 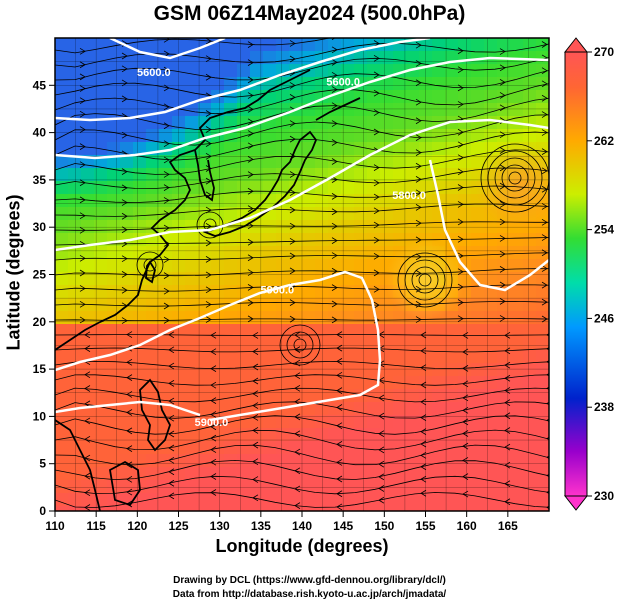 What do you see at coordinates (425, 526) in the screenshot?
I see `x-tick-label: 155` at bounding box center [425, 526].